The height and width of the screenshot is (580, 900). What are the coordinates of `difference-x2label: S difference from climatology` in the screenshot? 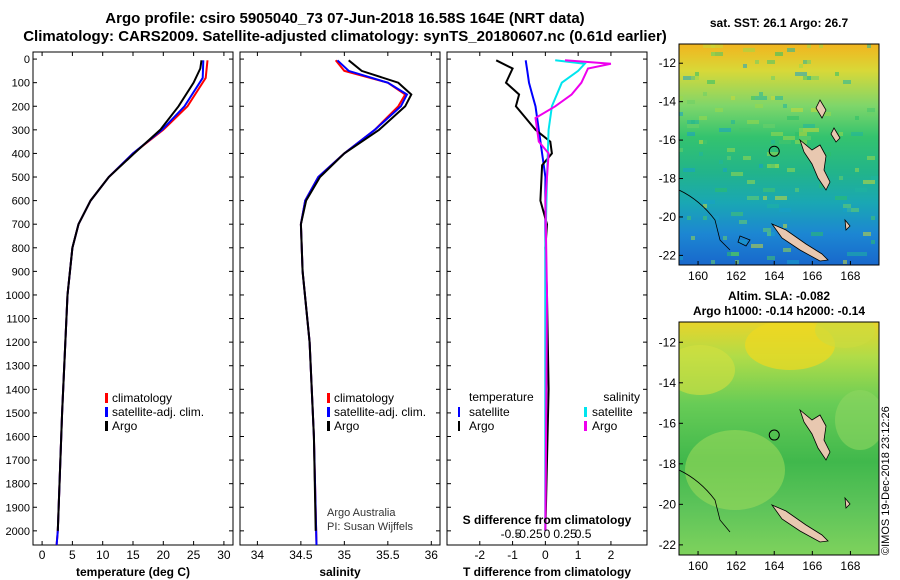 It's located at (547, 520).